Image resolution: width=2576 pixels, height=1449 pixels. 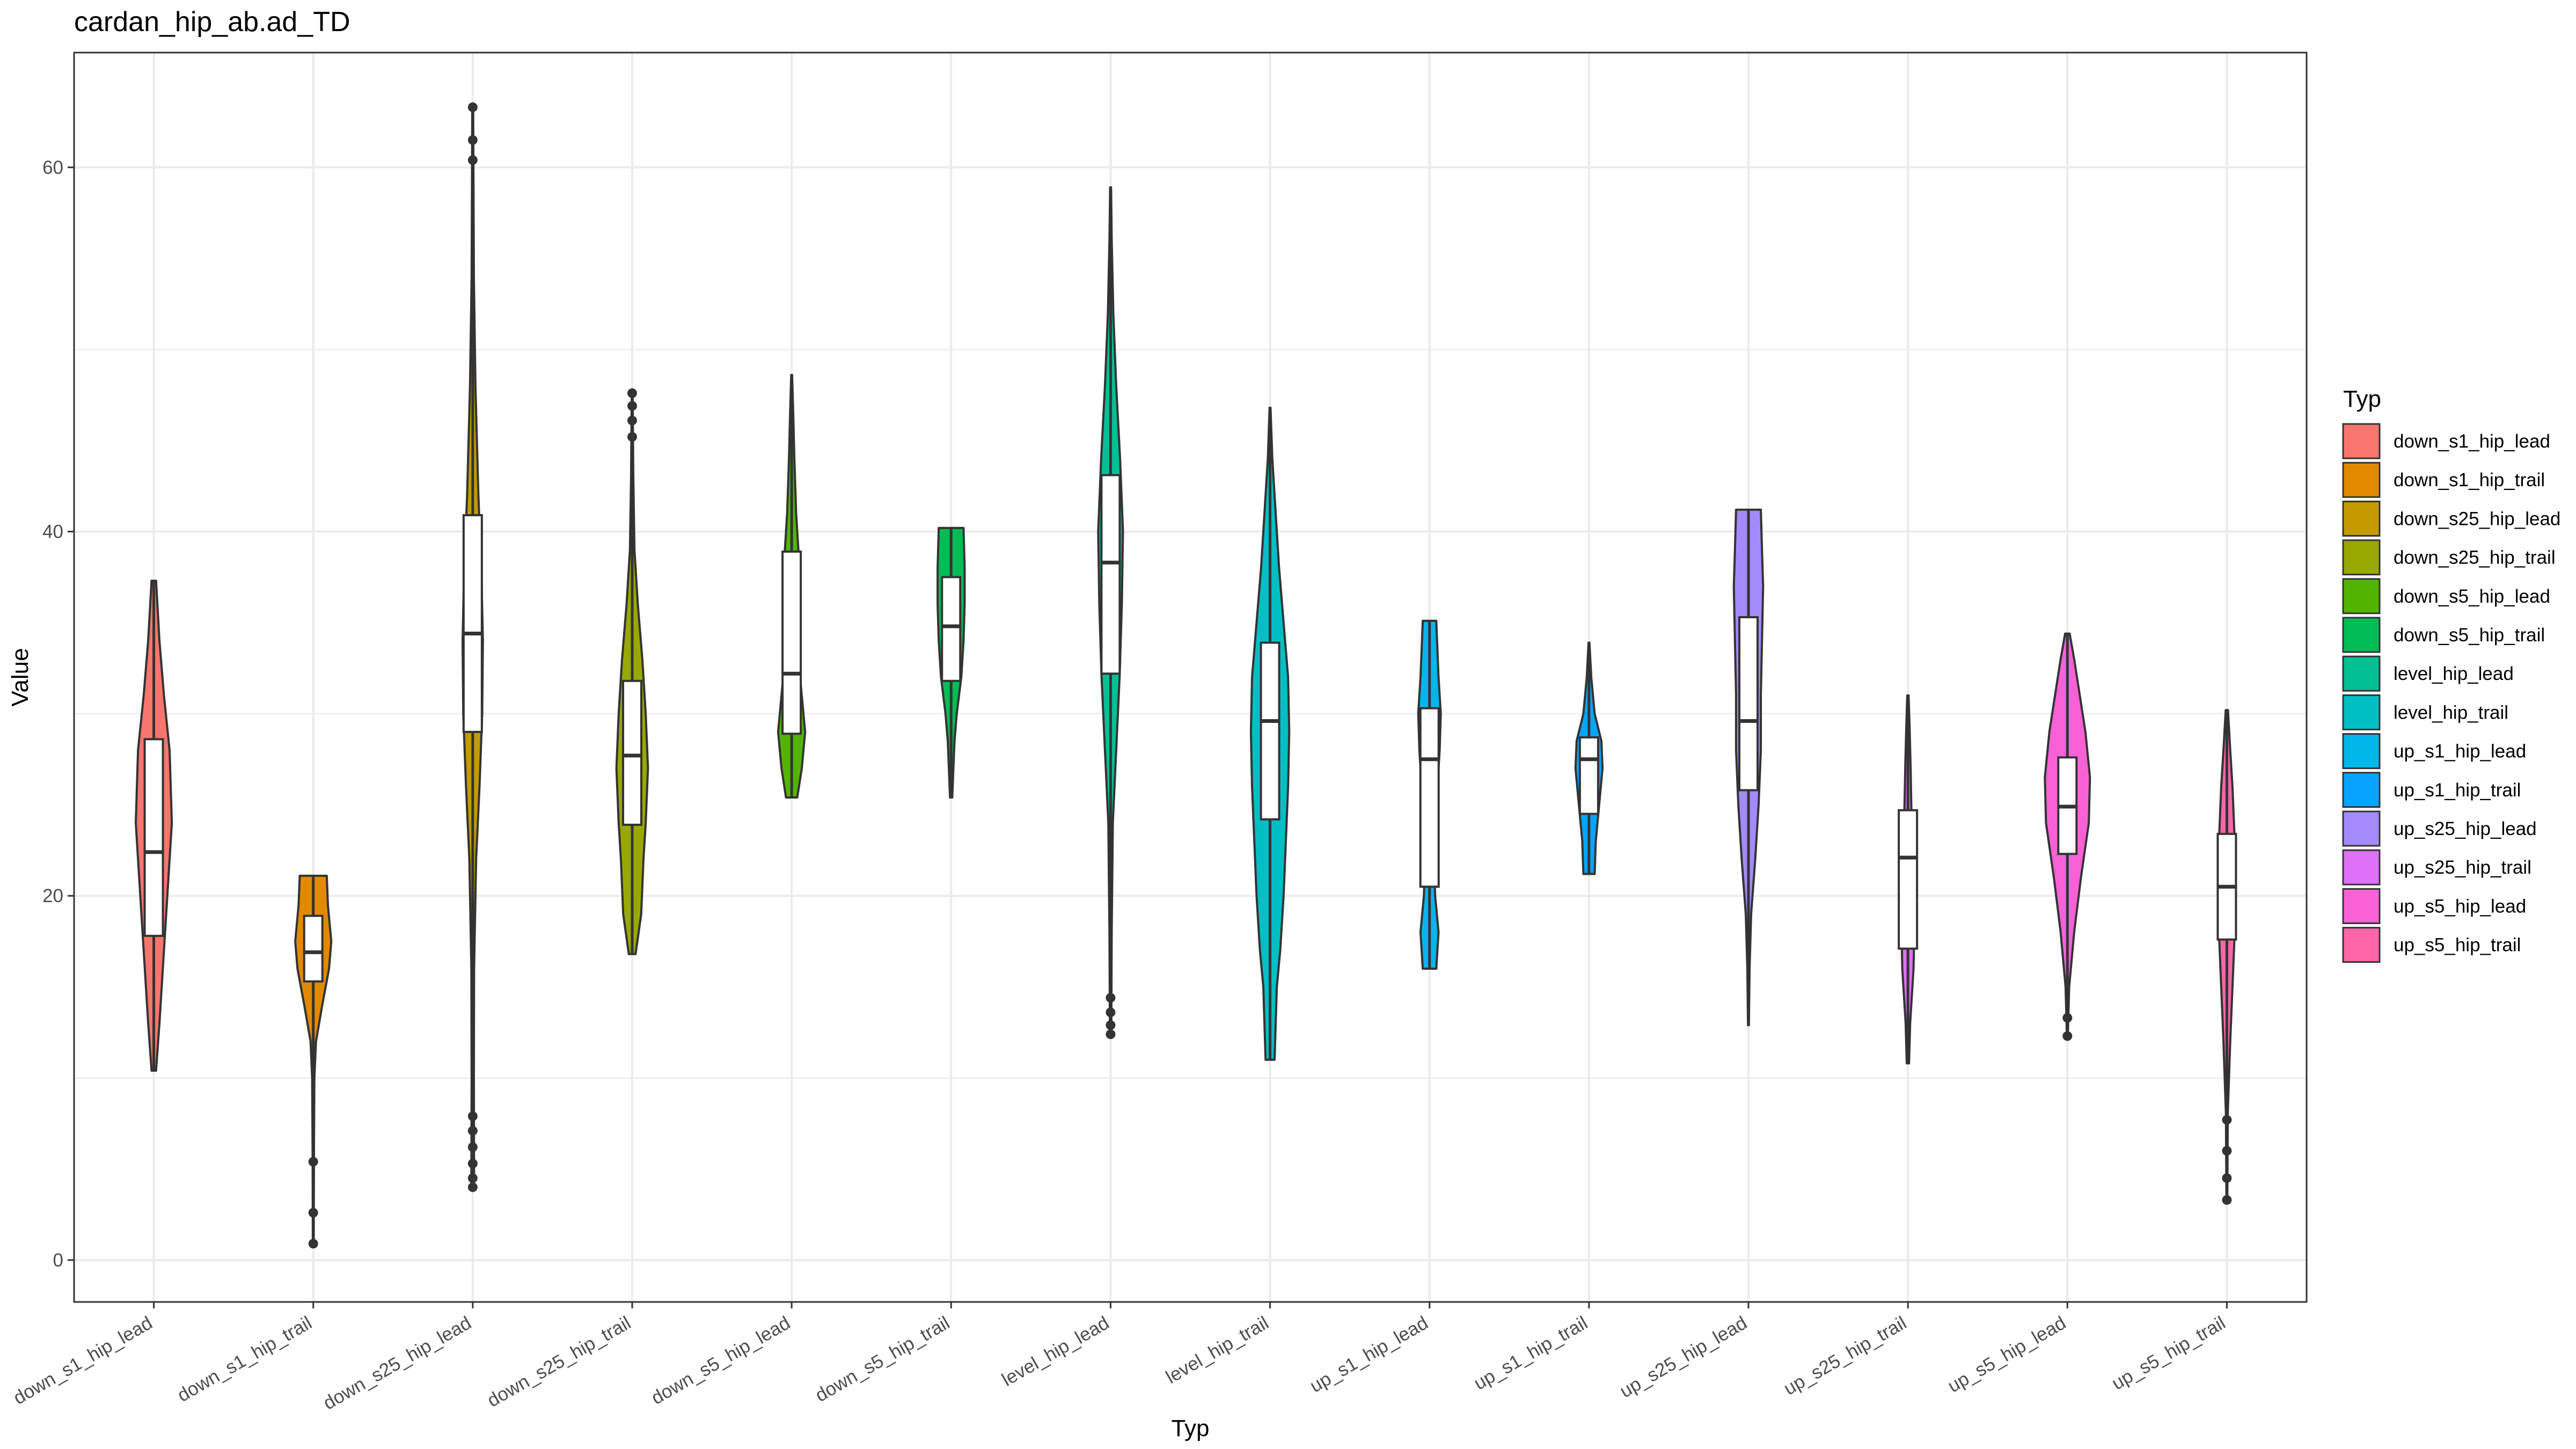 What do you see at coordinates (1270, 733) in the screenshot?
I see `violin-level_hip_trail` at bounding box center [1270, 733].